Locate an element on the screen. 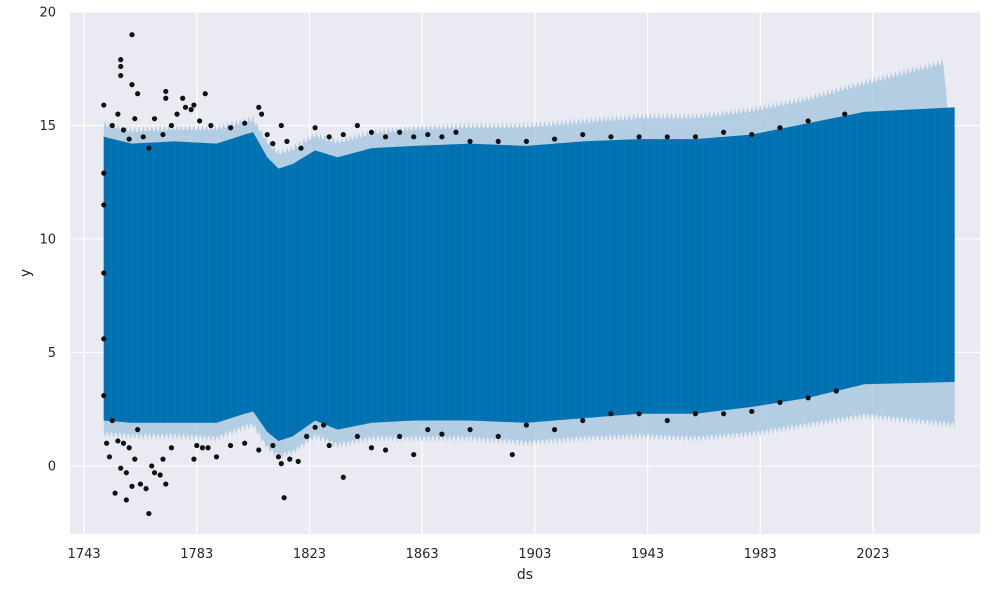 This screenshot has width=1000, height=600. y-tick-label: 10 is located at coordinates (47, 239).